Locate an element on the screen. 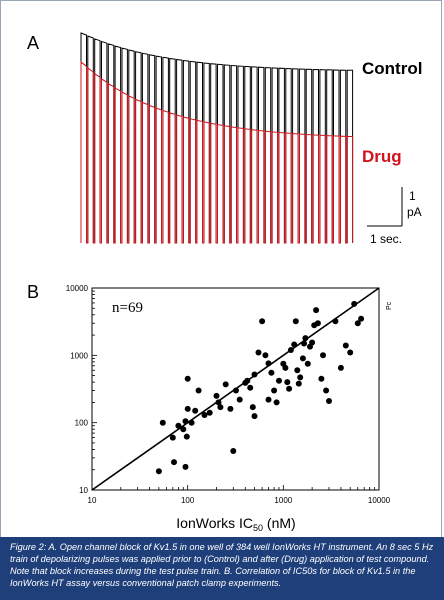  x-axis-label-prefix: IonWorks IC is located at coordinates (214, 523).